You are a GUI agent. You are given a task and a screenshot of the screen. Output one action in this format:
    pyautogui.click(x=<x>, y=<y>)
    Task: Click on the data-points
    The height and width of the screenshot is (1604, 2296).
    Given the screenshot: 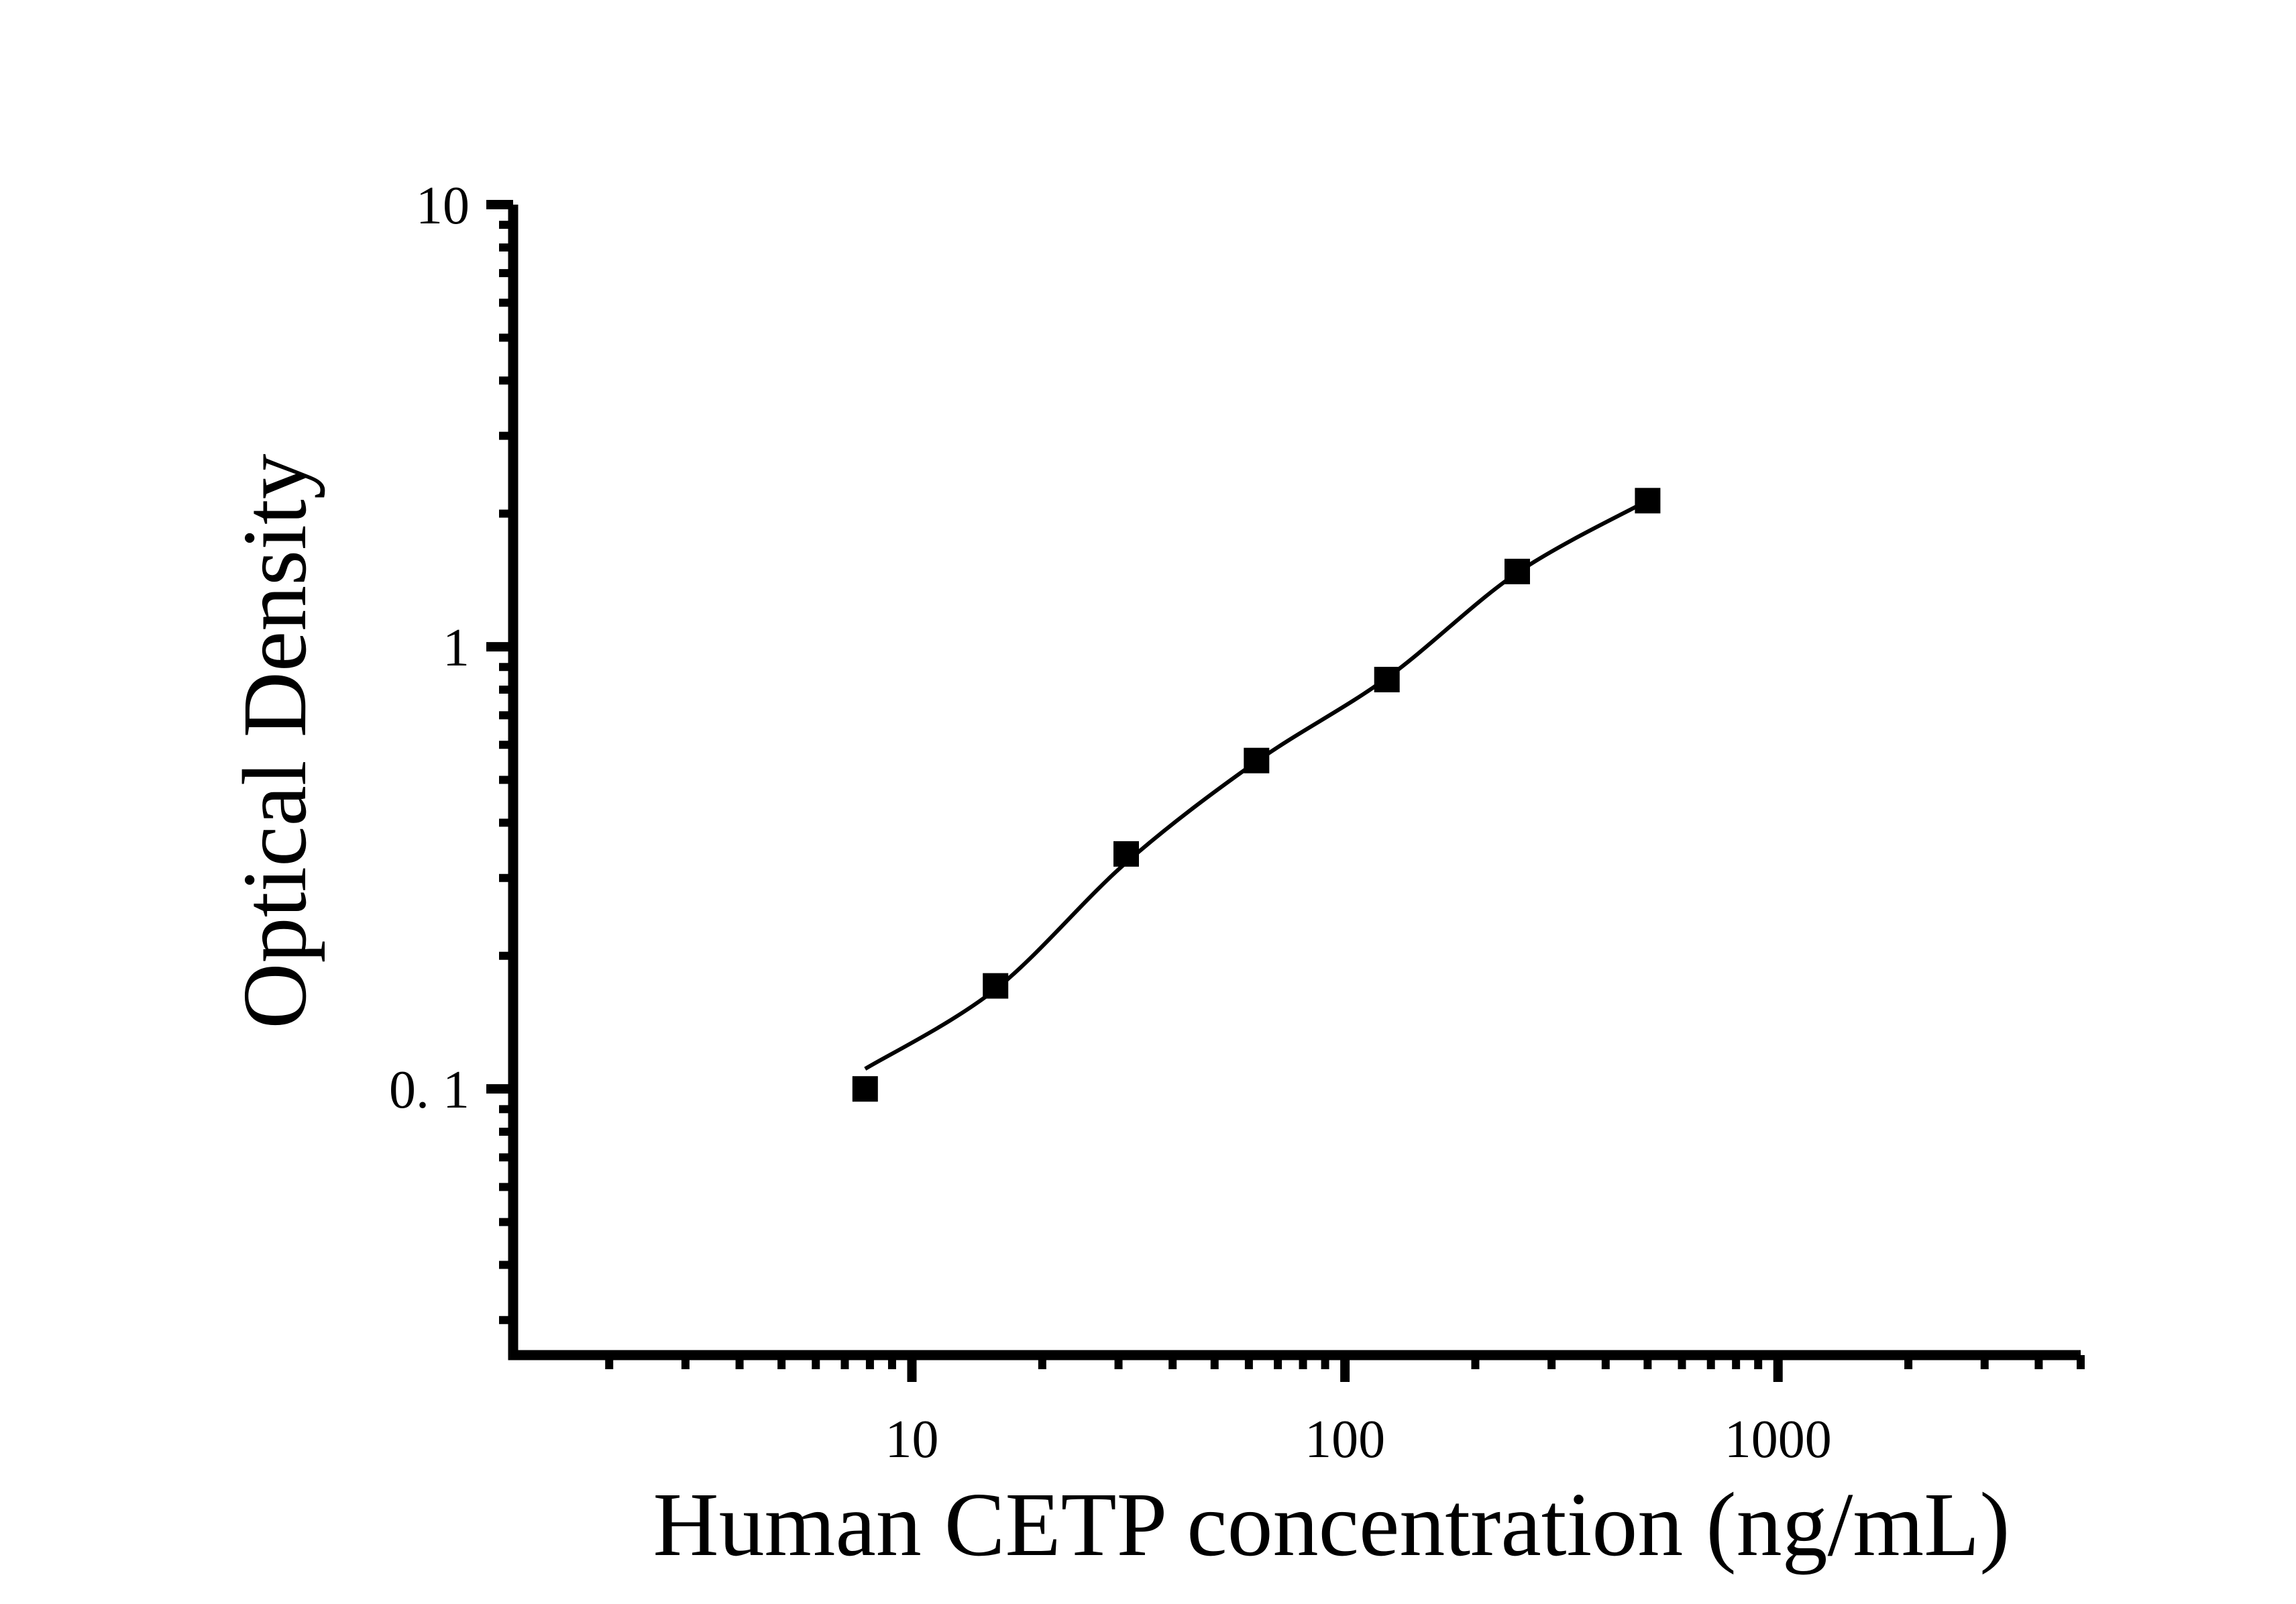 What is the action you would take?
    pyautogui.click(x=1256, y=795)
    